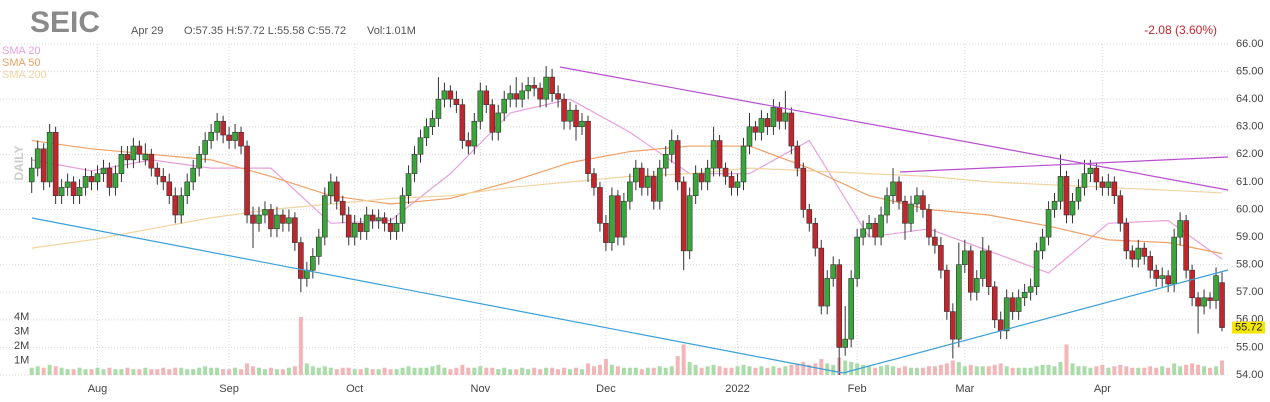 This screenshot has width=1270, height=402. What do you see at coordinates (964, 389) in the screenshot?
I see `x-tick-label: Mar` at bounding box center [964, 389].